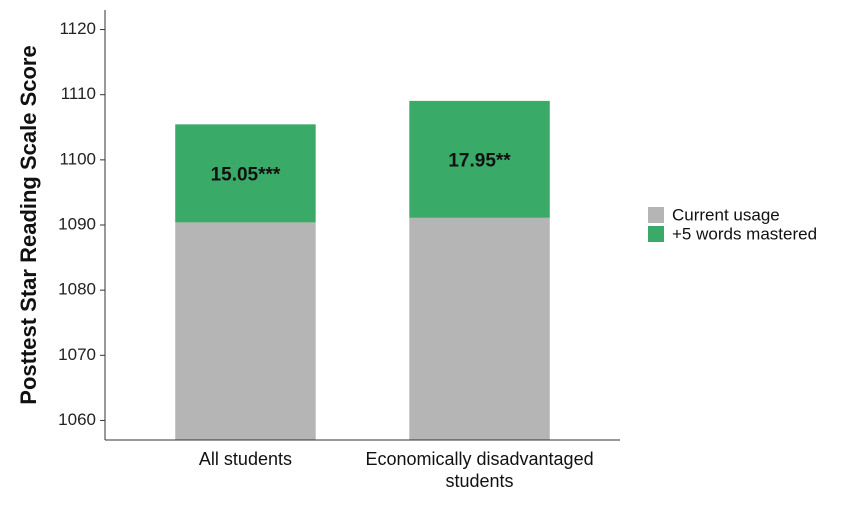  What do you see at coordinates (245, 459) in the screenshot?
I see `x-tick-label: All students` at bounding box center [245, 459].